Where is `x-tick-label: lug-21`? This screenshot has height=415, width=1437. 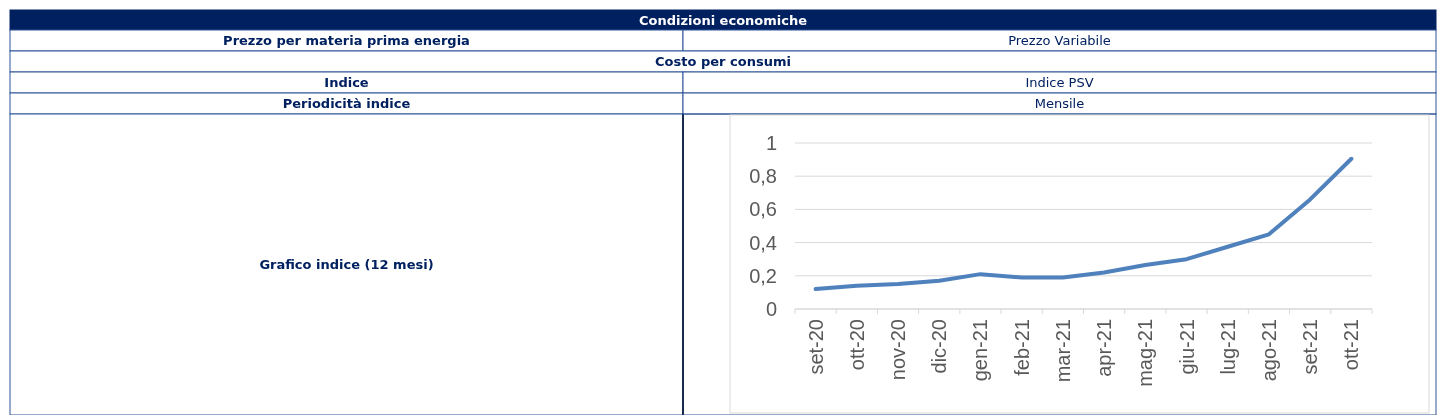
x-tick-label: lug-21 is located at coordinates (1227, 347).